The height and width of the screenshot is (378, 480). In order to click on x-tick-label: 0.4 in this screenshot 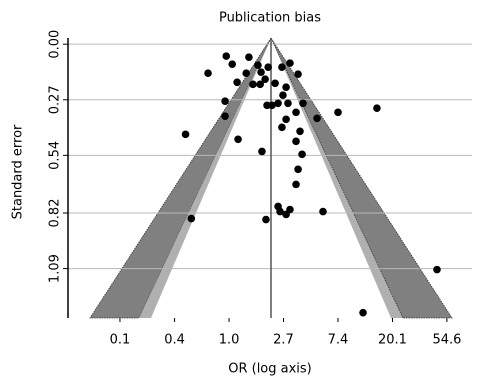, I will do `click(174, 340)`.